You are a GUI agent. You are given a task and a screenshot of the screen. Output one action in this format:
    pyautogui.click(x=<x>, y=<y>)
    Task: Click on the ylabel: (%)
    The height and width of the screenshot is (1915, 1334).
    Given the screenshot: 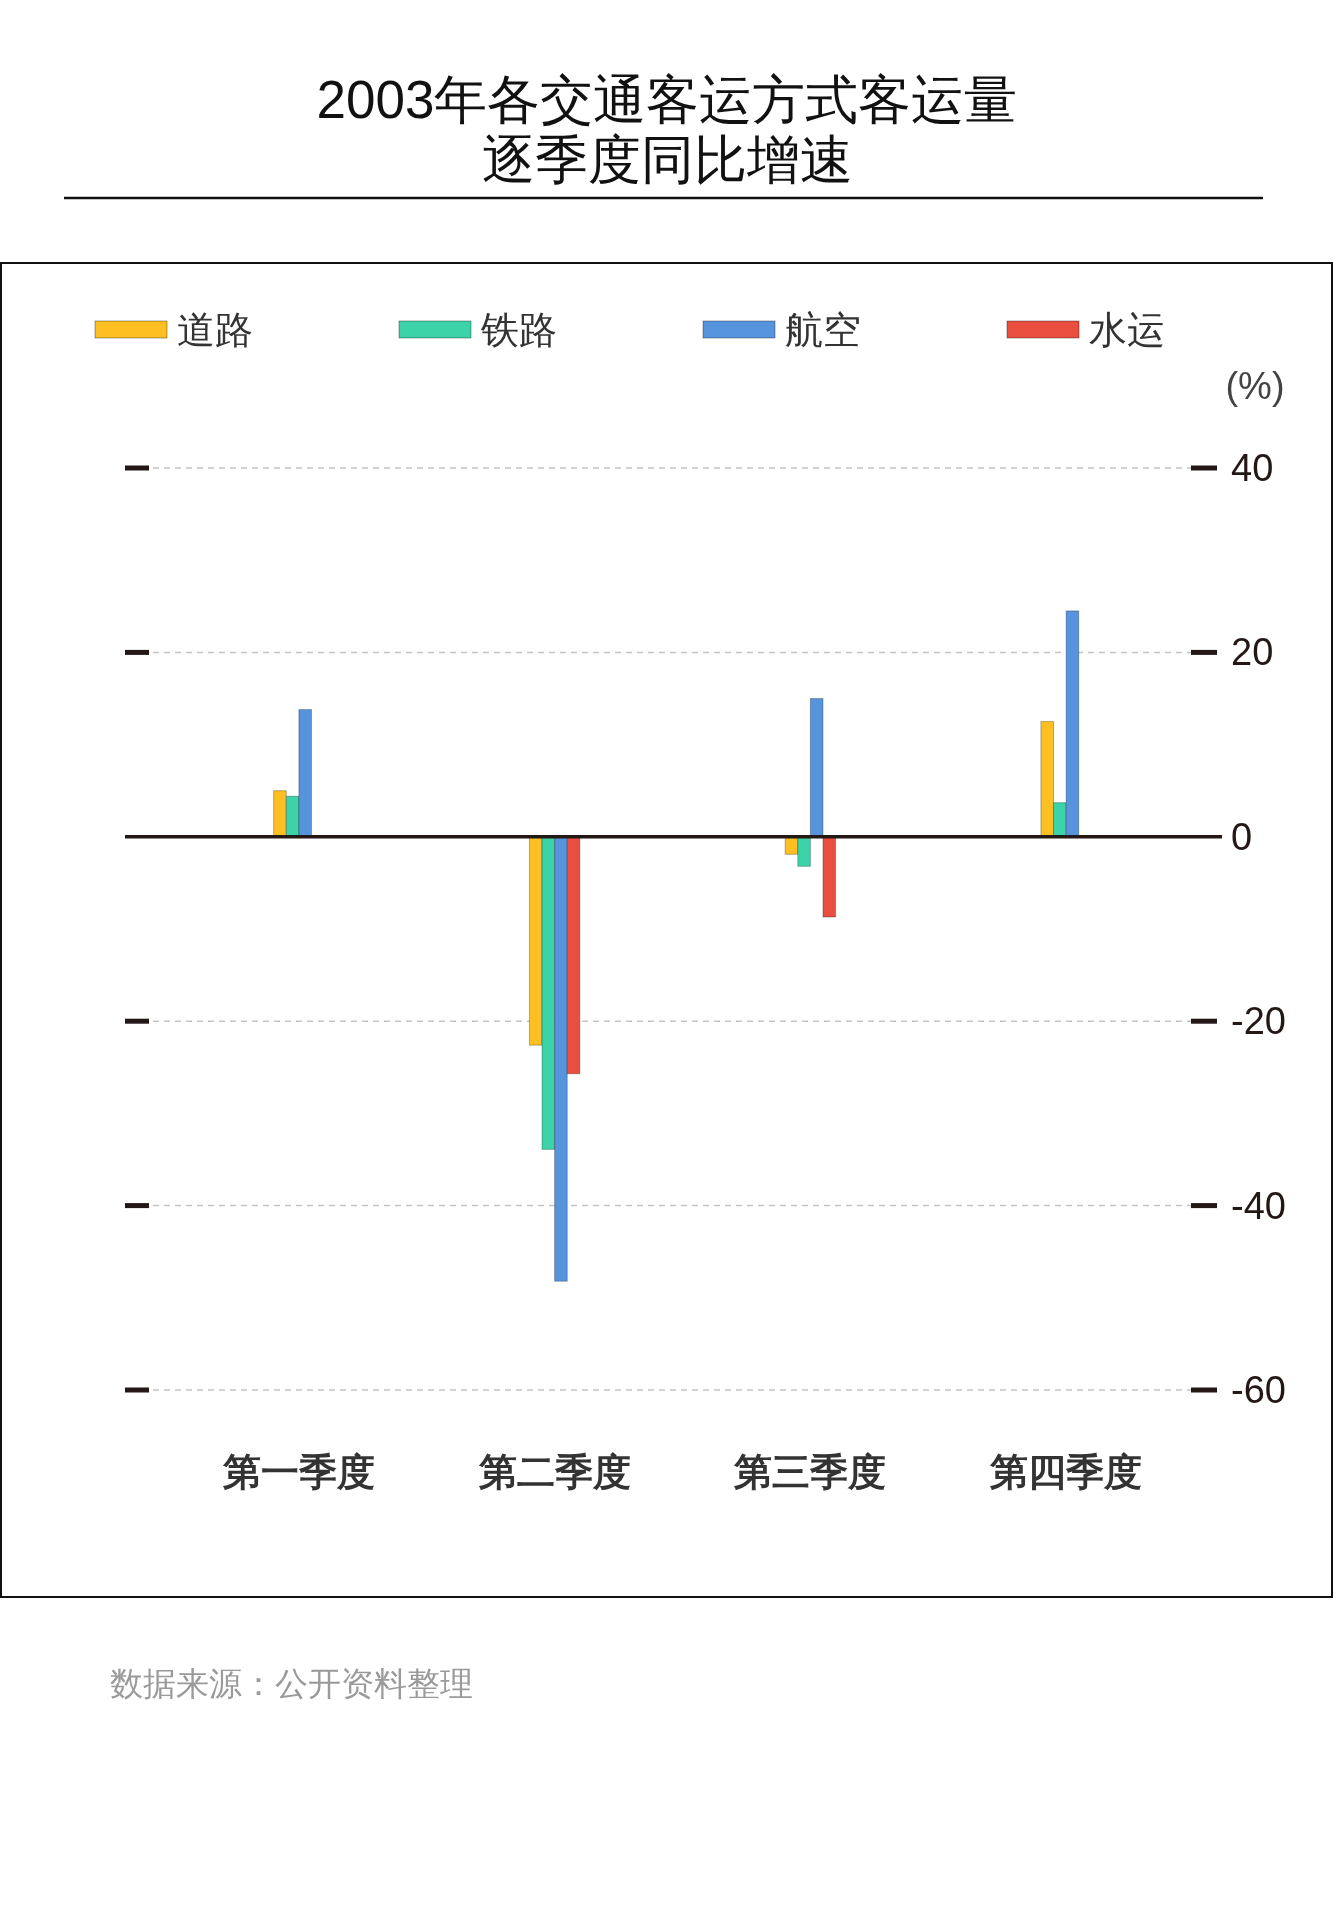 What is the action you would take?
    pyautogui.click(x=1255, y=386)
    